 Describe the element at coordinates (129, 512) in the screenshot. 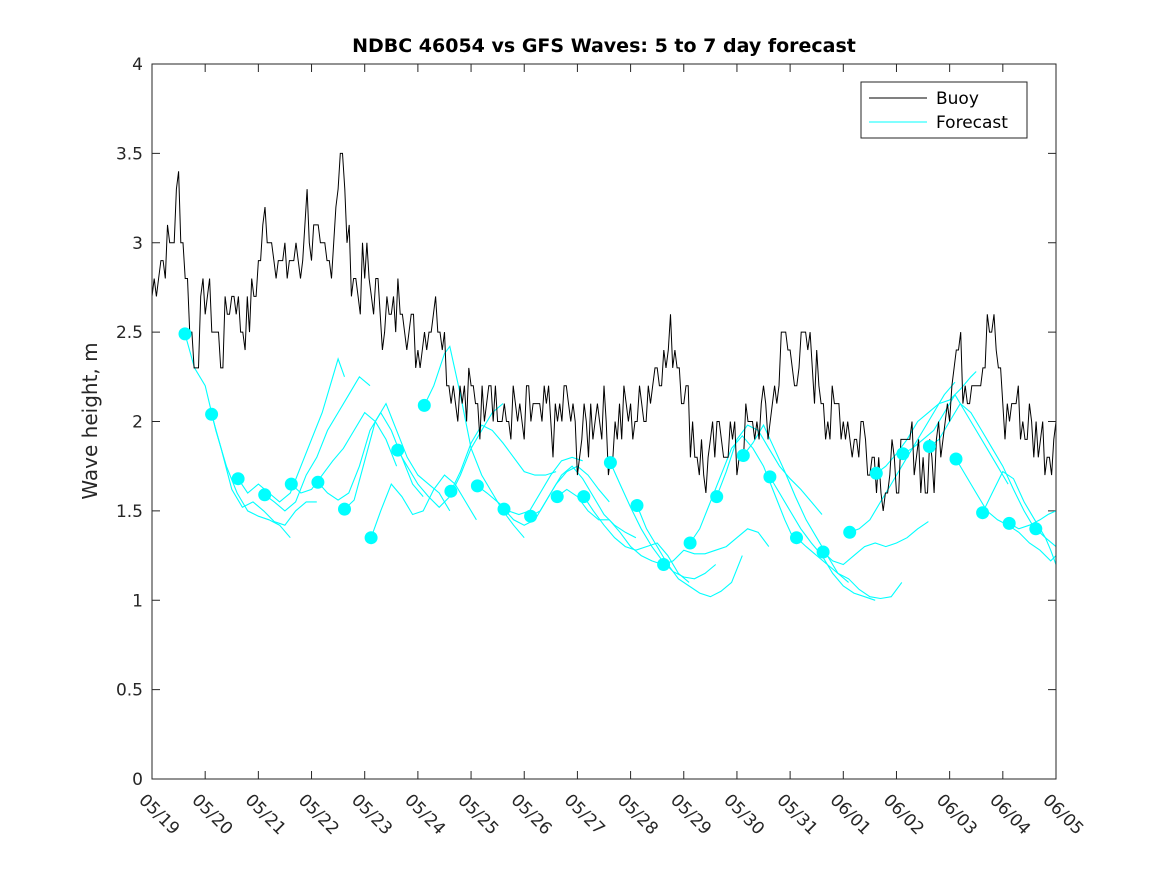

I see `y-tick-label: 1.5` at that location.